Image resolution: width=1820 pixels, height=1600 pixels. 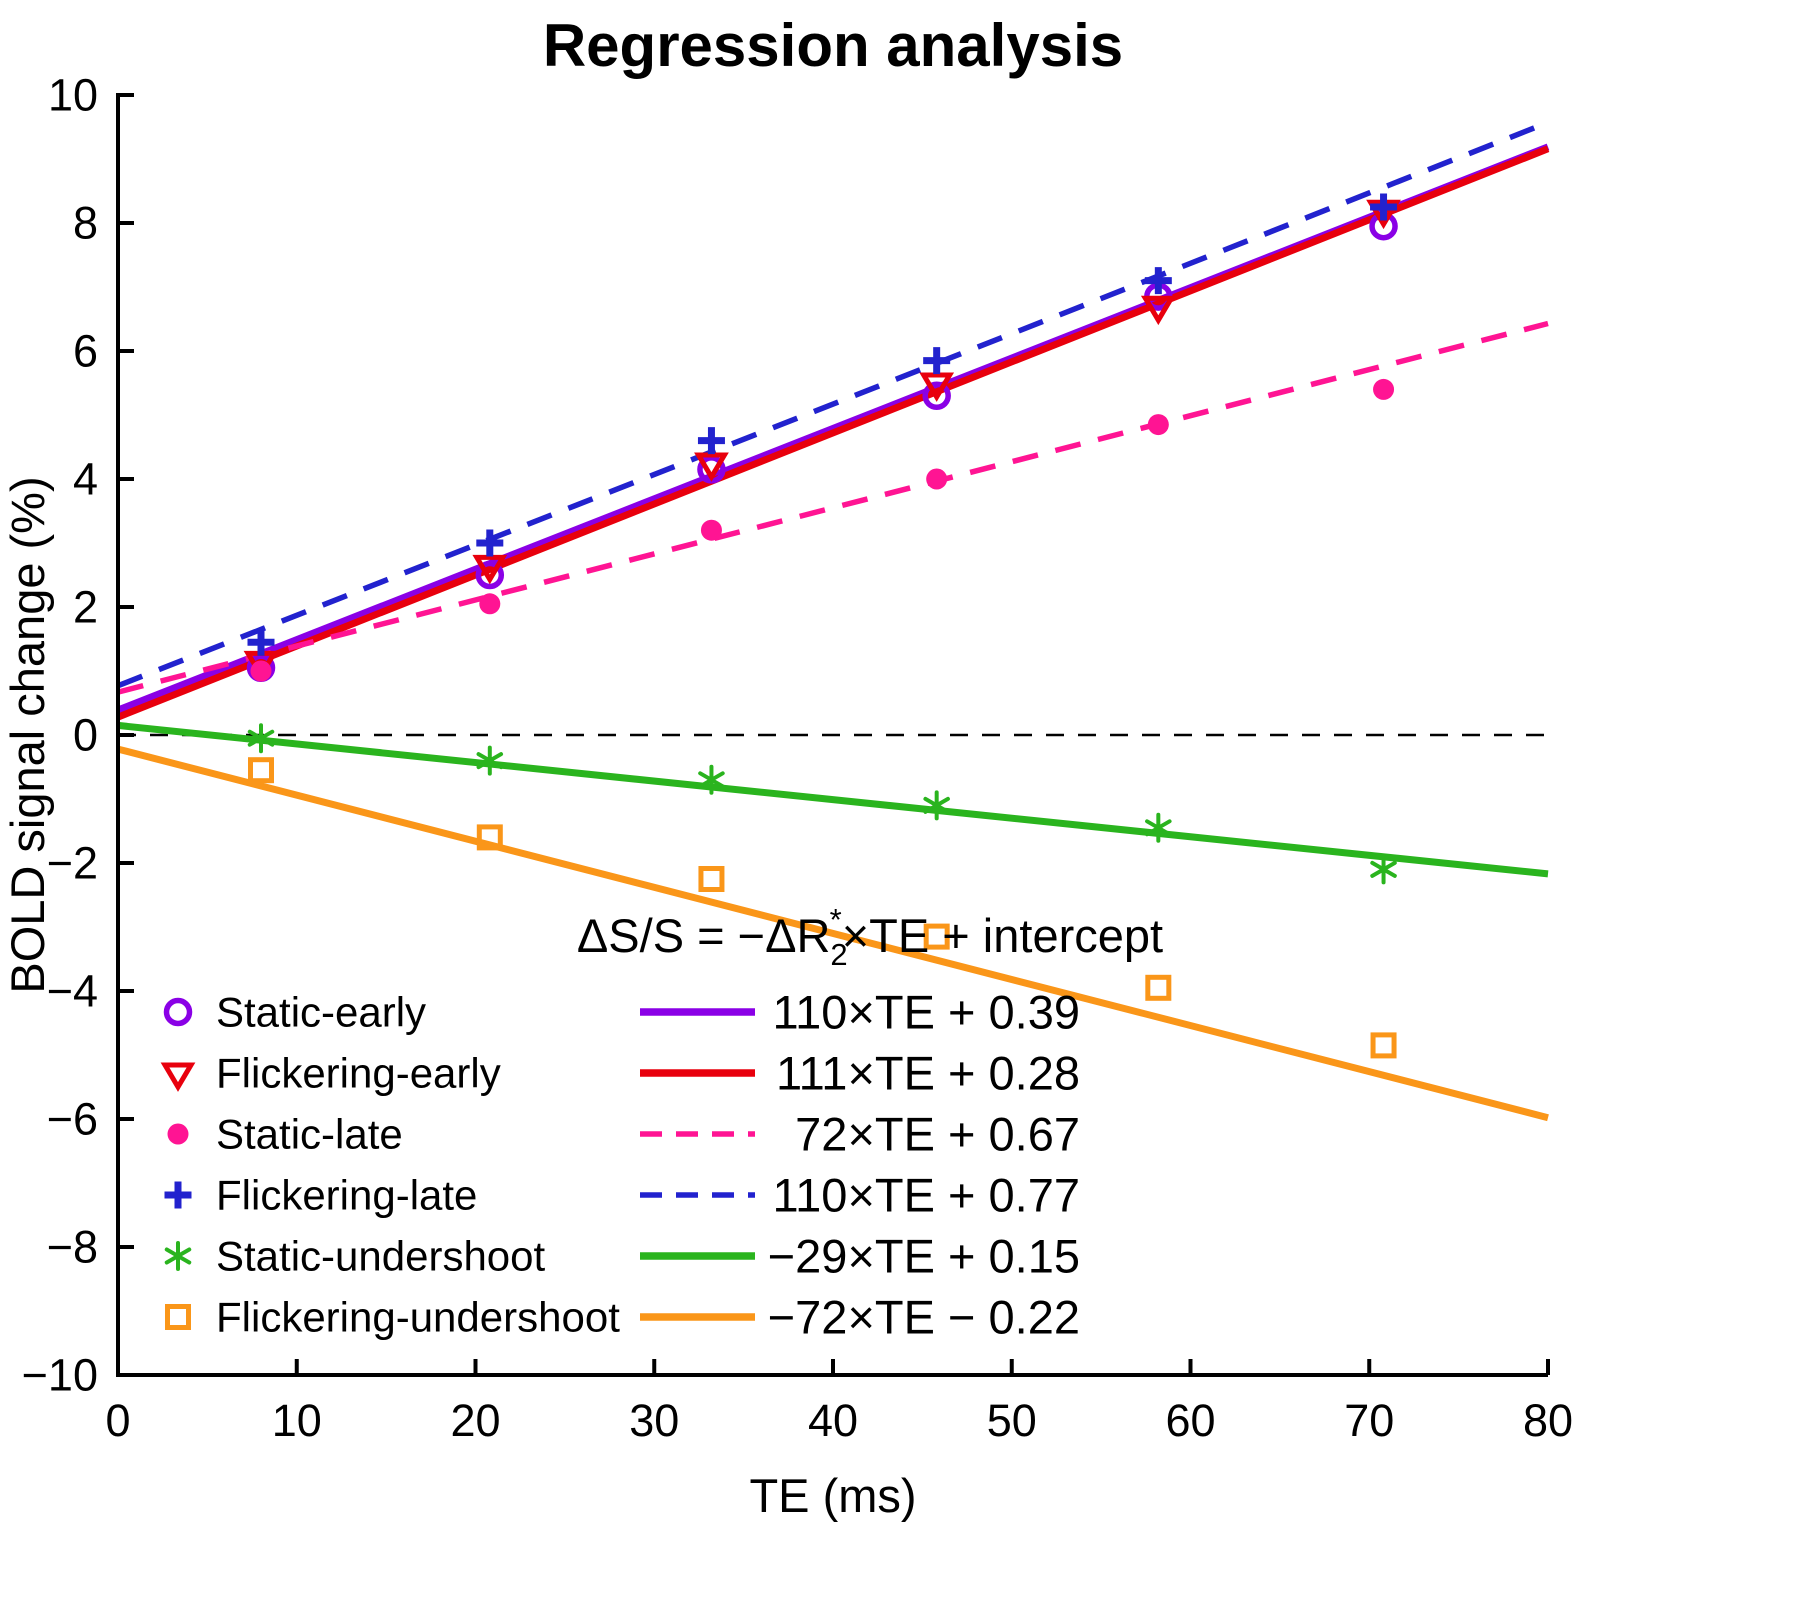 I want to click on x-tick-label: 20, so click(x=475, y=1420).